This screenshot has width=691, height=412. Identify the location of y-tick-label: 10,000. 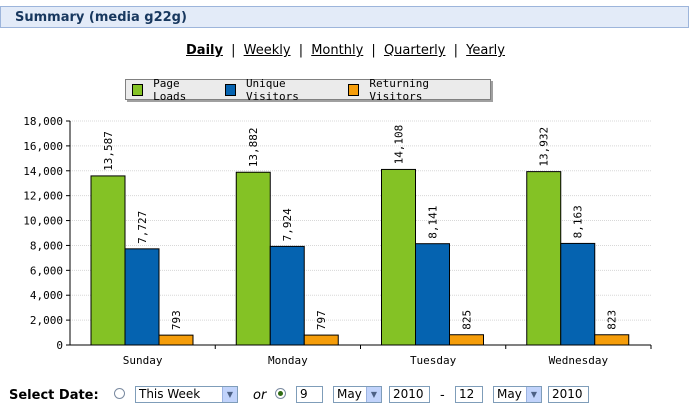
(43, 221).